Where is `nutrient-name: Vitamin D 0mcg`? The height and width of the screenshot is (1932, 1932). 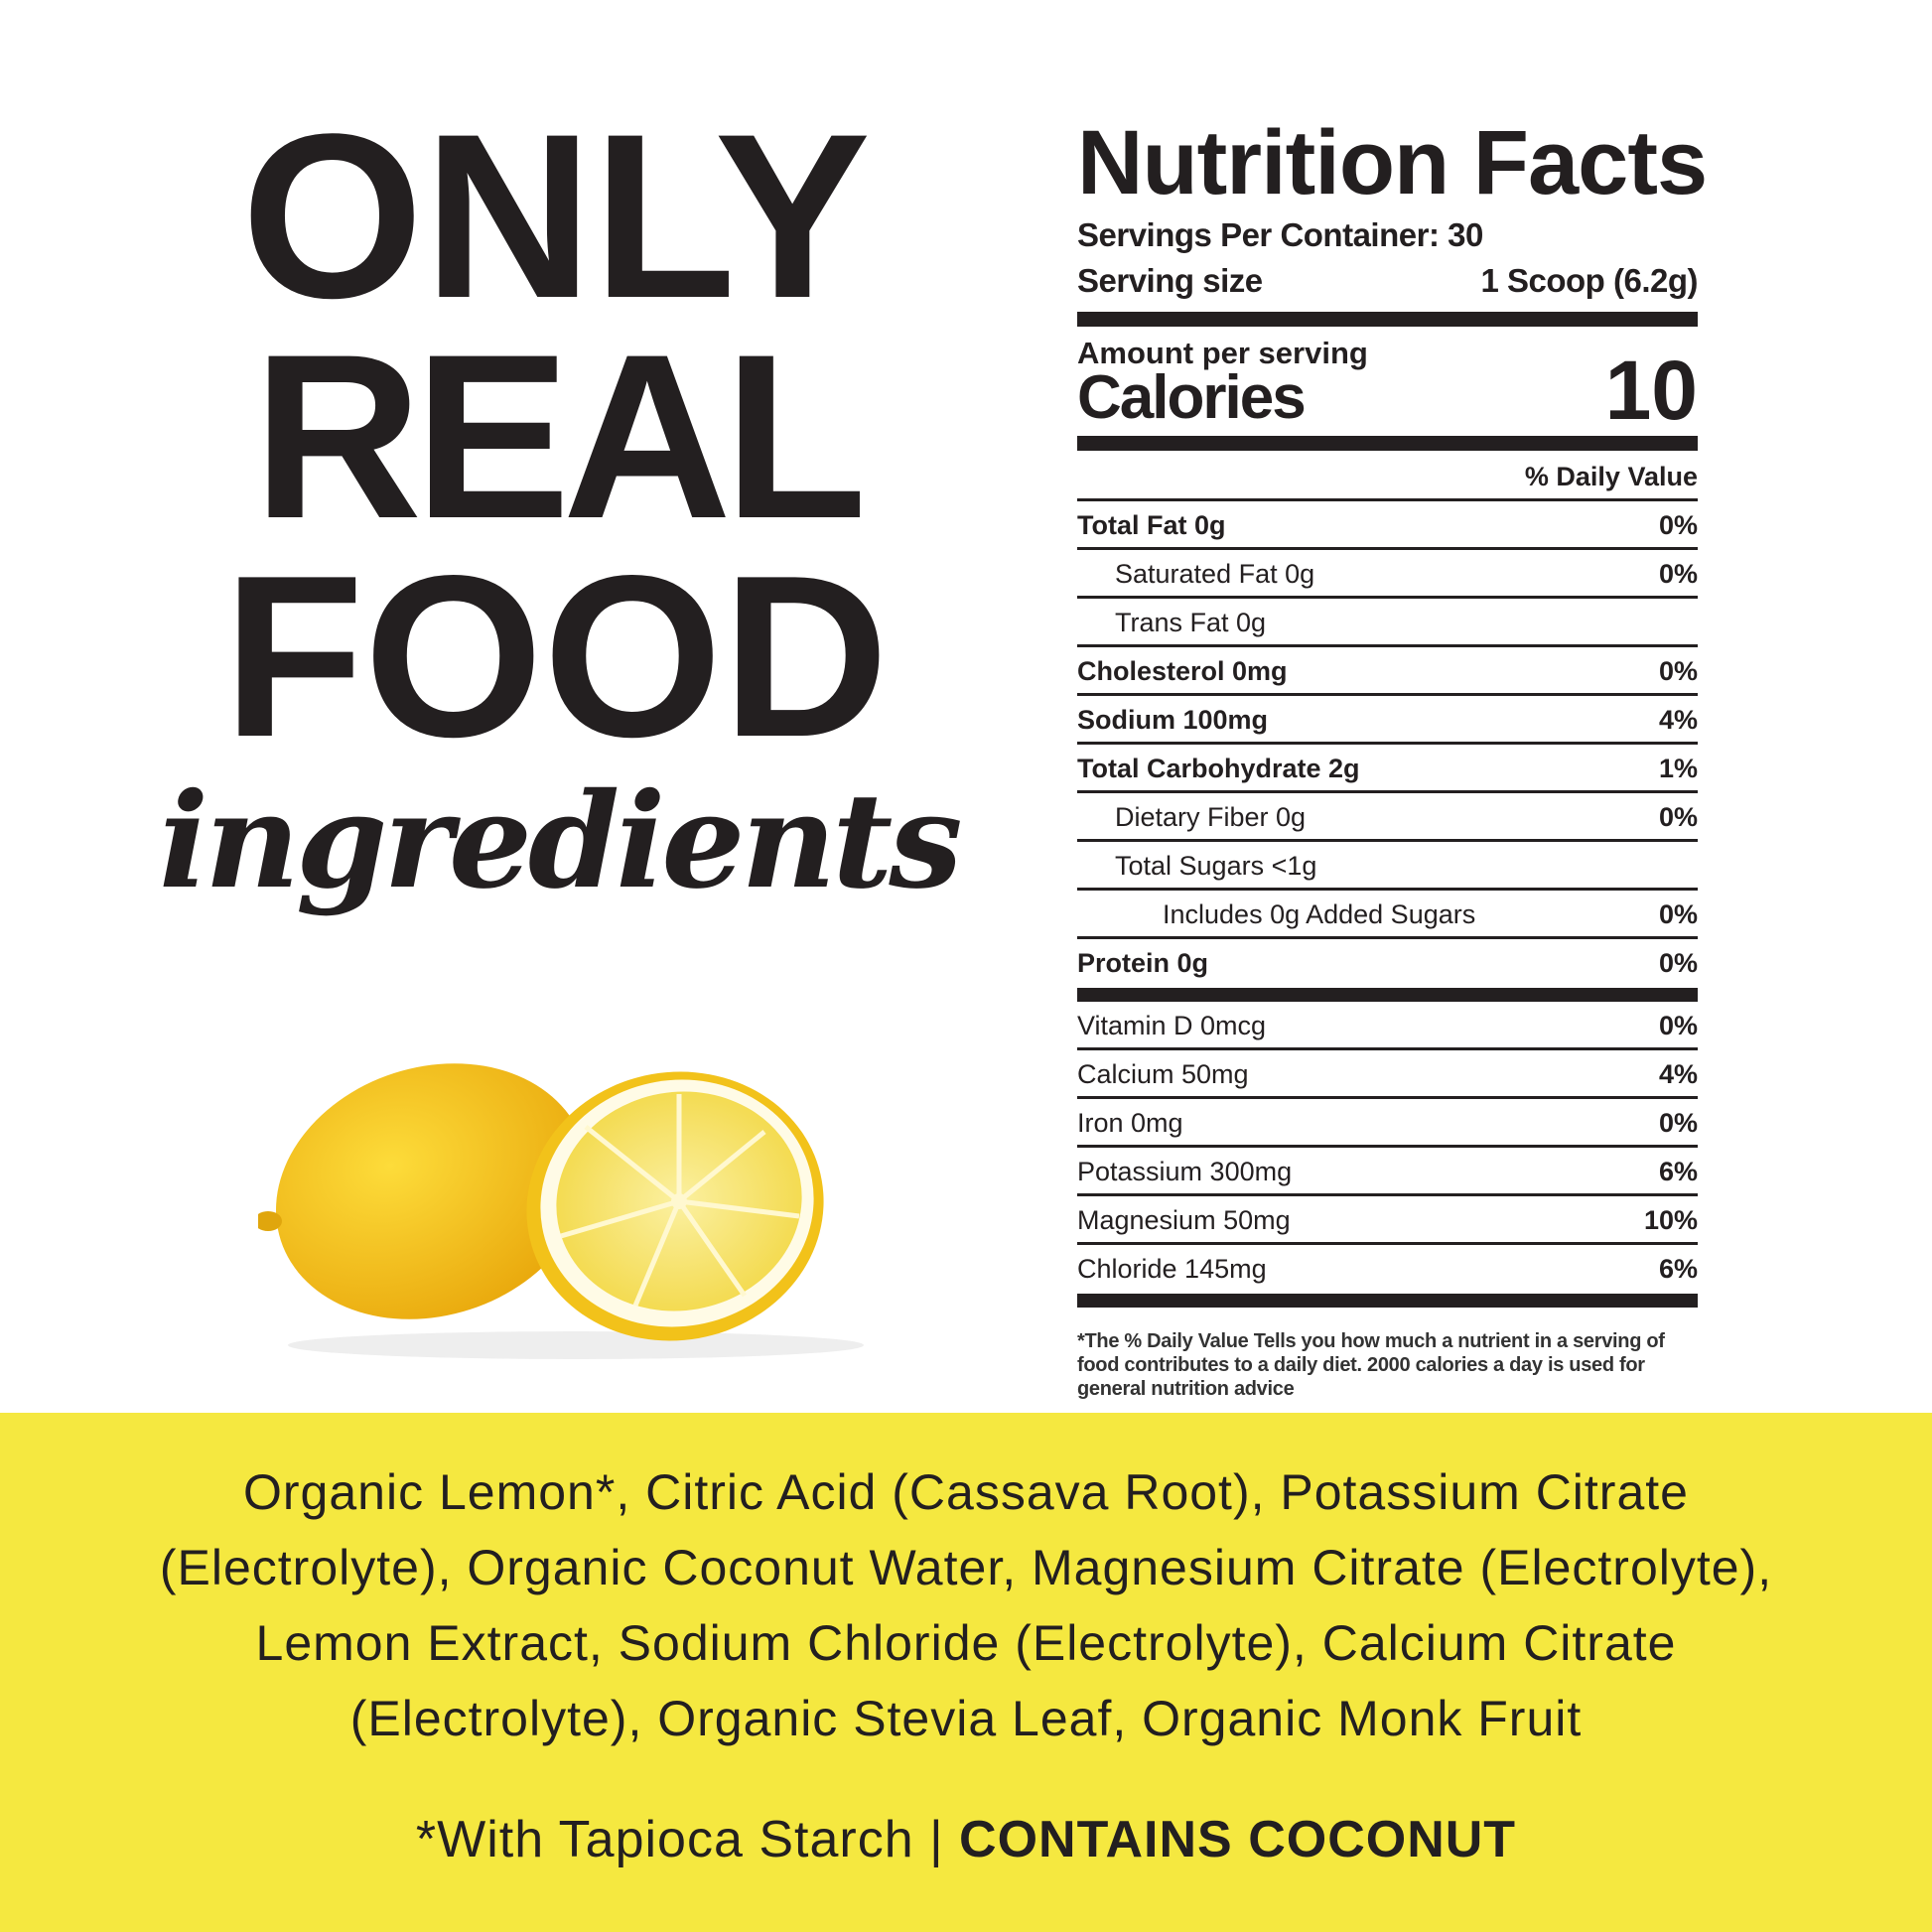 nutrient-name: Vitamin D 0mcg is located at coordinates (1172, 1026).